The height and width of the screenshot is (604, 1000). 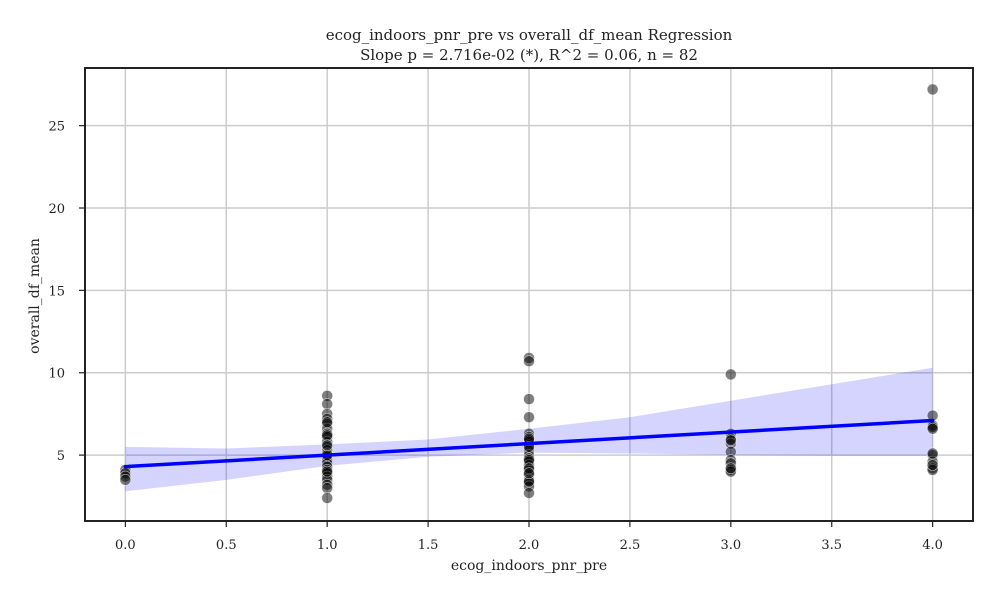 I want to click on y-tick-label: 15, so click(x=56, y=291).